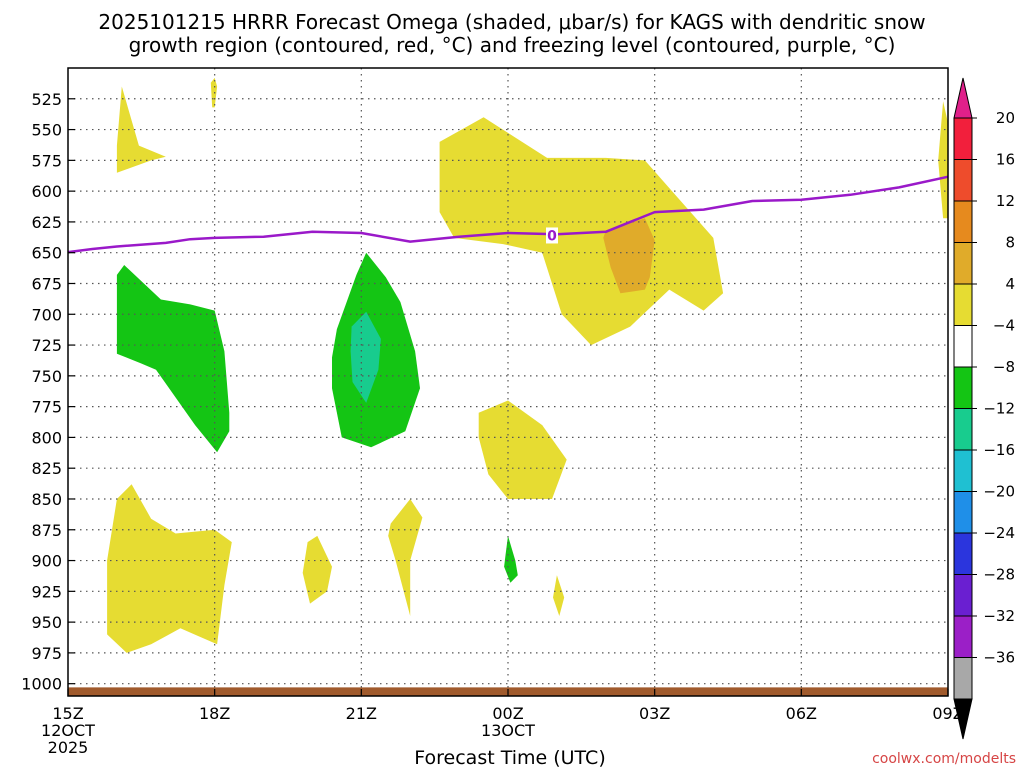  I want to click on y-tick-label-725: 725, so click(46, 345).